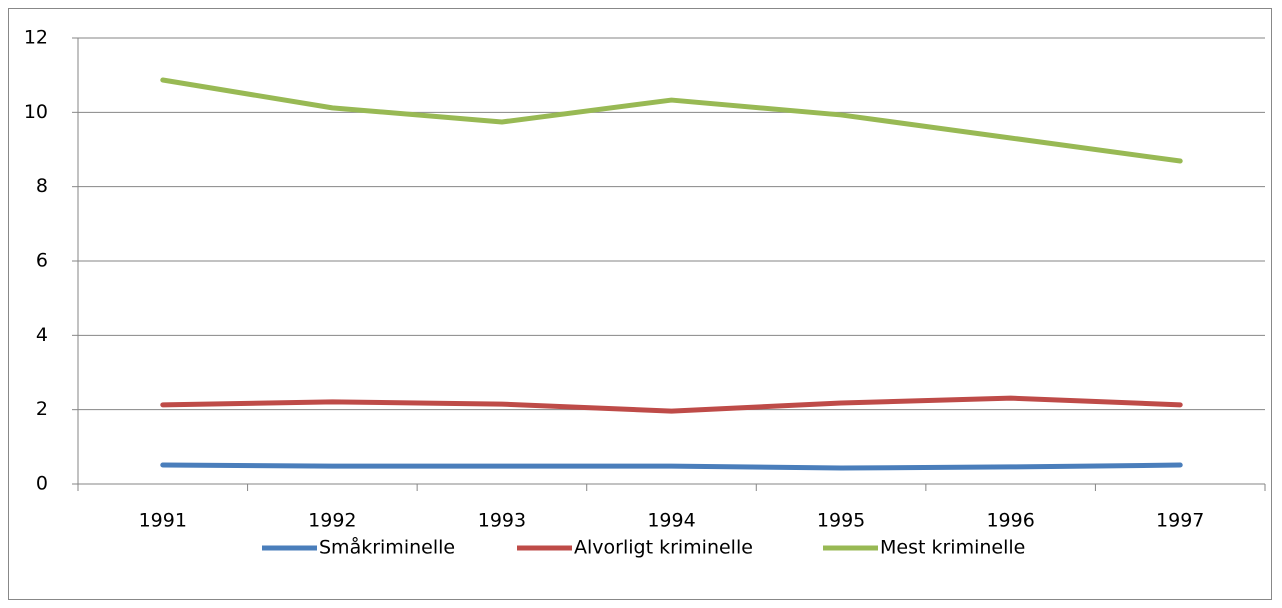 Image resolution: width=1282 pixels, height=608 pixels. I want to click on y-tick-label: 0, so click(42, 484).